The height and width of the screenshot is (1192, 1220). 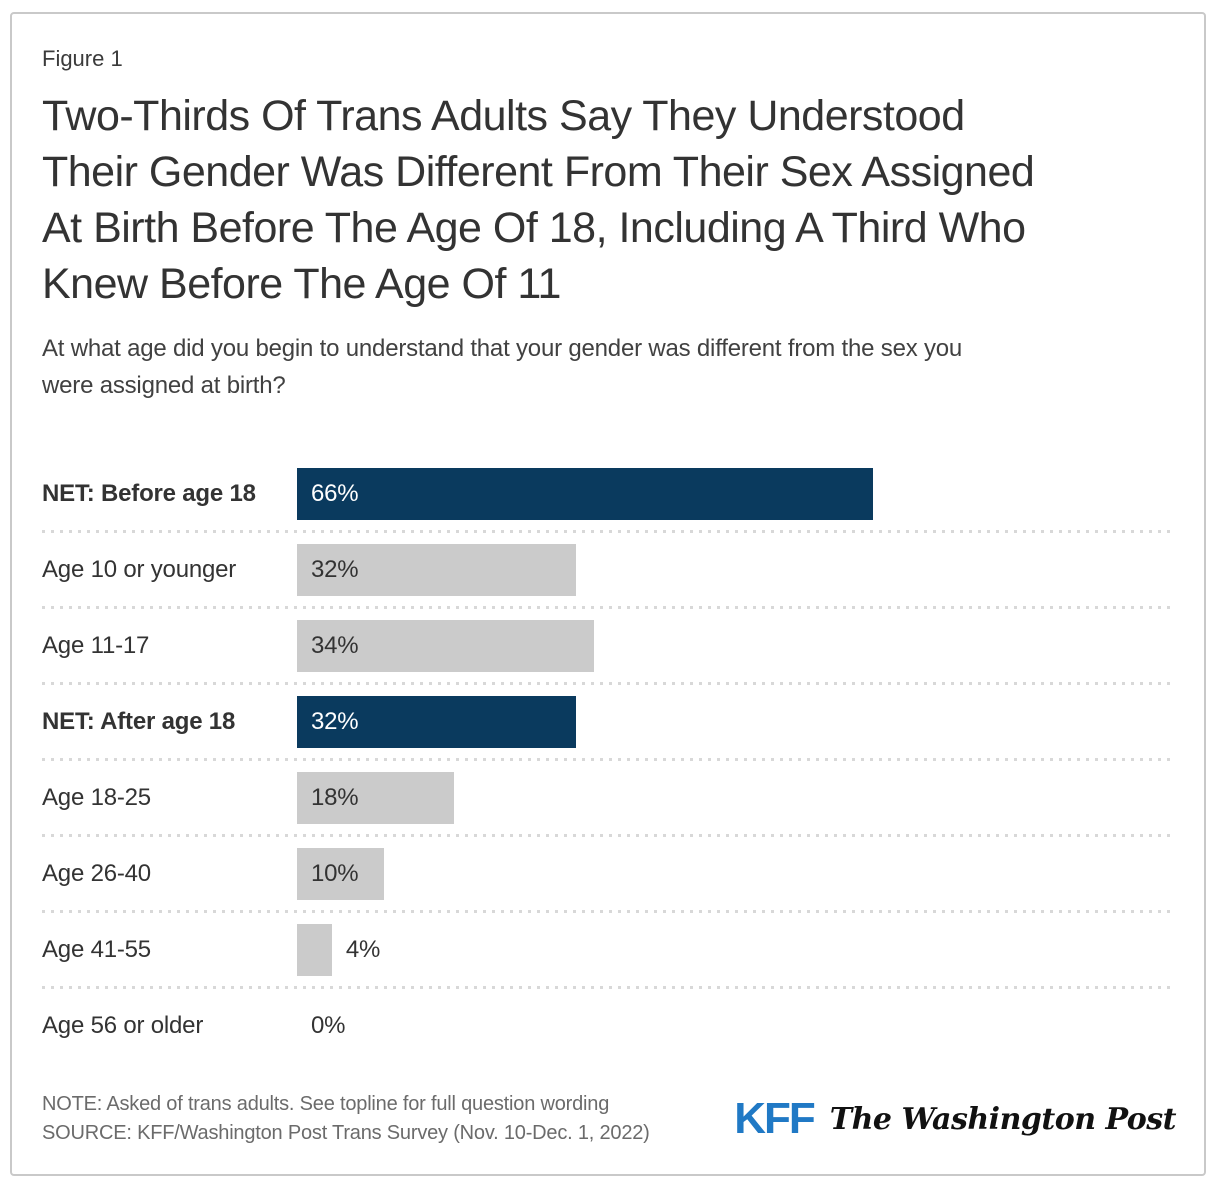 What do you see at coordinates (1003, 1119) in the screenshot?
I see `washington-post-logo: The Washington Post` at bounding box center [1003, 1119].